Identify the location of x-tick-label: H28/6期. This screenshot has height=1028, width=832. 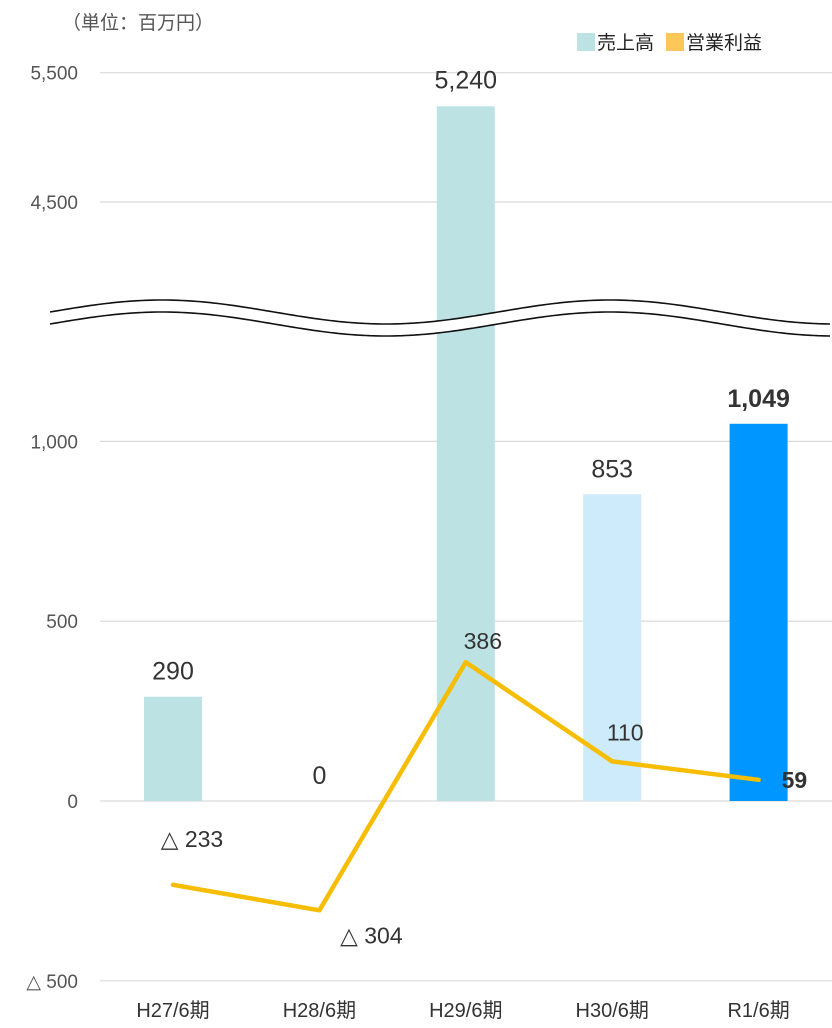
(319, 1011).